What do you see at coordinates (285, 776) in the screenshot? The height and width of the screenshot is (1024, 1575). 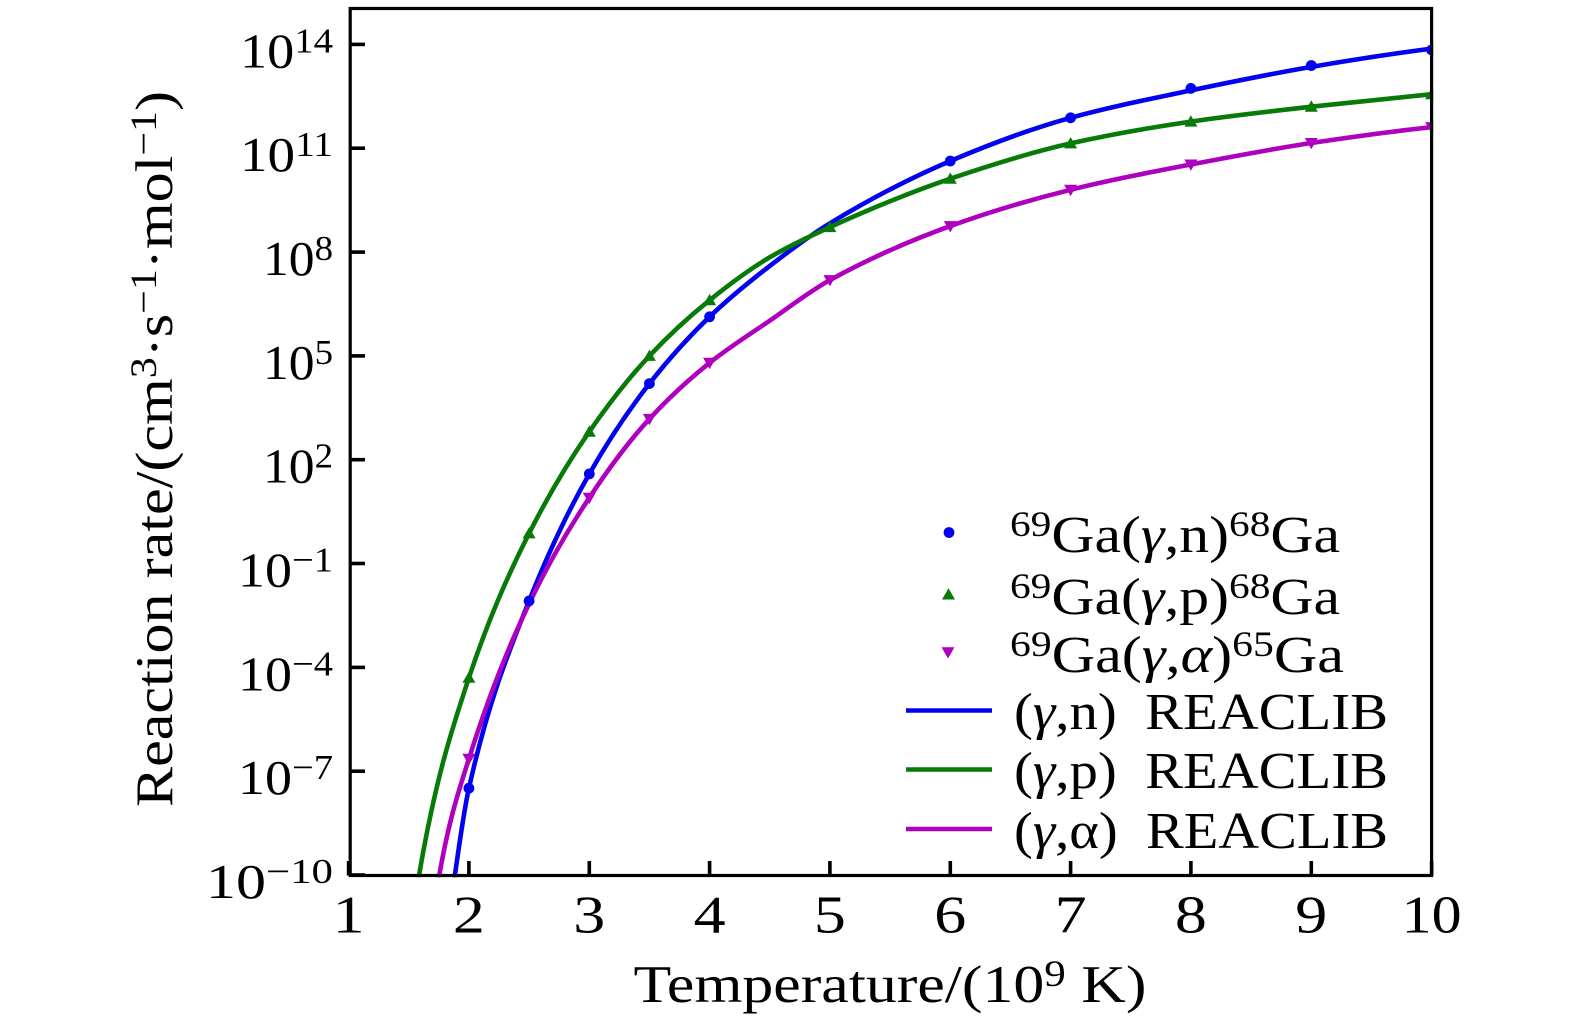 I see `svg-text:10−7: 10 −7` at bounding box center [285, 776].